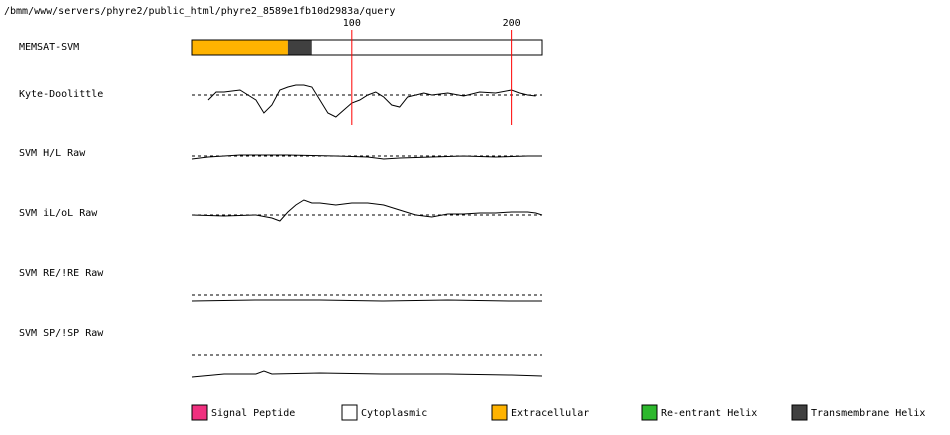 The height and width of the screenshot is (435, 950). I want to click on topology-frame, so click(367, 47).